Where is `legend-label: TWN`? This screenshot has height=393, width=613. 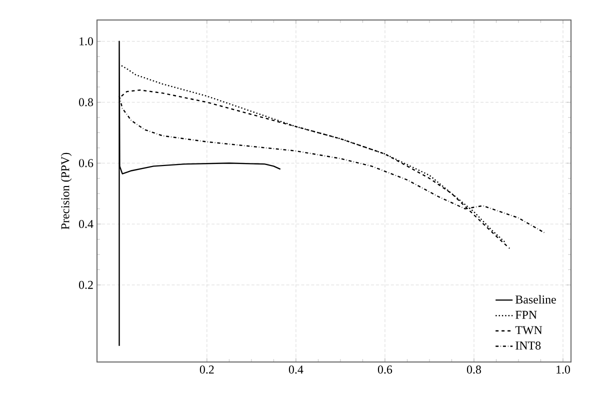
legend-label: TWN is located at coordinates (528, 330).